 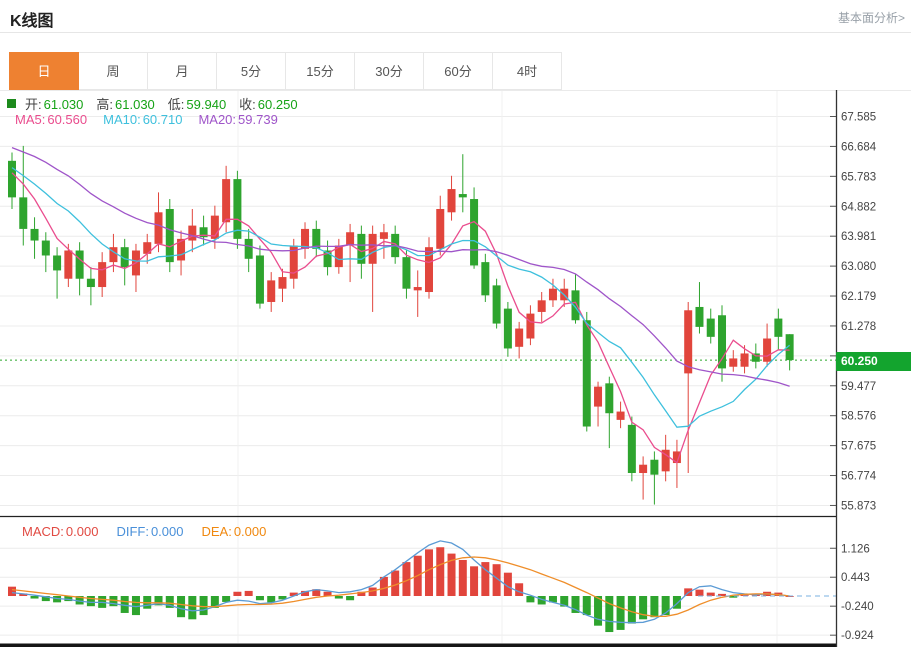 I want to click on tab-5分: 5分, so click(x=251, y=71).